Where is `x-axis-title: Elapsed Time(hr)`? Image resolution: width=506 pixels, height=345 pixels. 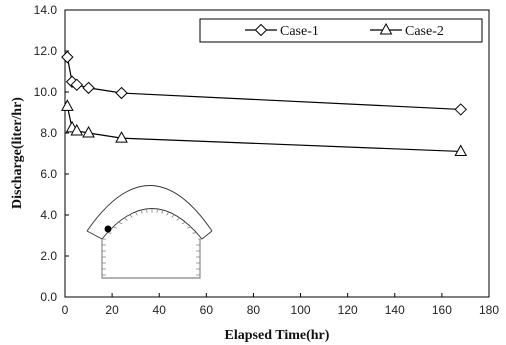 x-axis-title: Elapsed Time(hr) is located at coordinates (277, 335).